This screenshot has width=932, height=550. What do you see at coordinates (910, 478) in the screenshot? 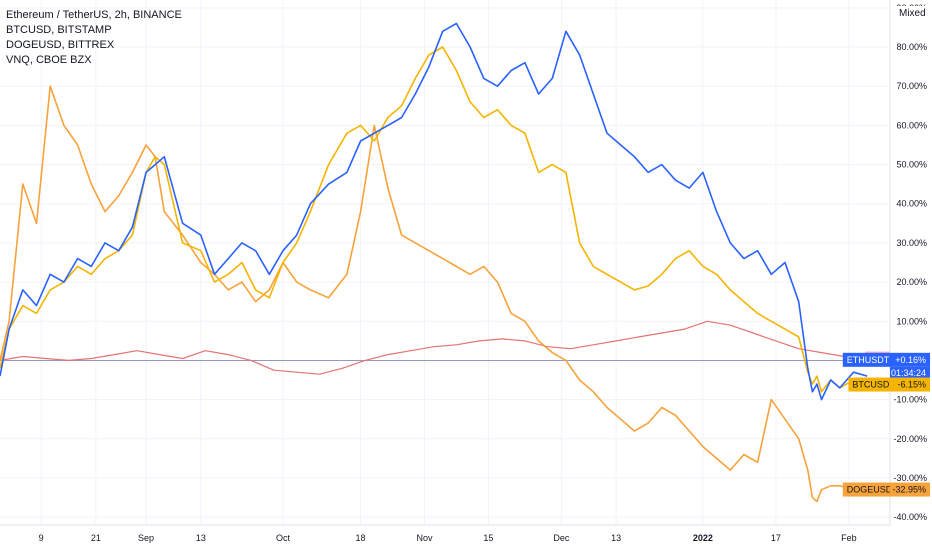
I see `y-tick-label: -30.00%` at bounding box center [910, 478].